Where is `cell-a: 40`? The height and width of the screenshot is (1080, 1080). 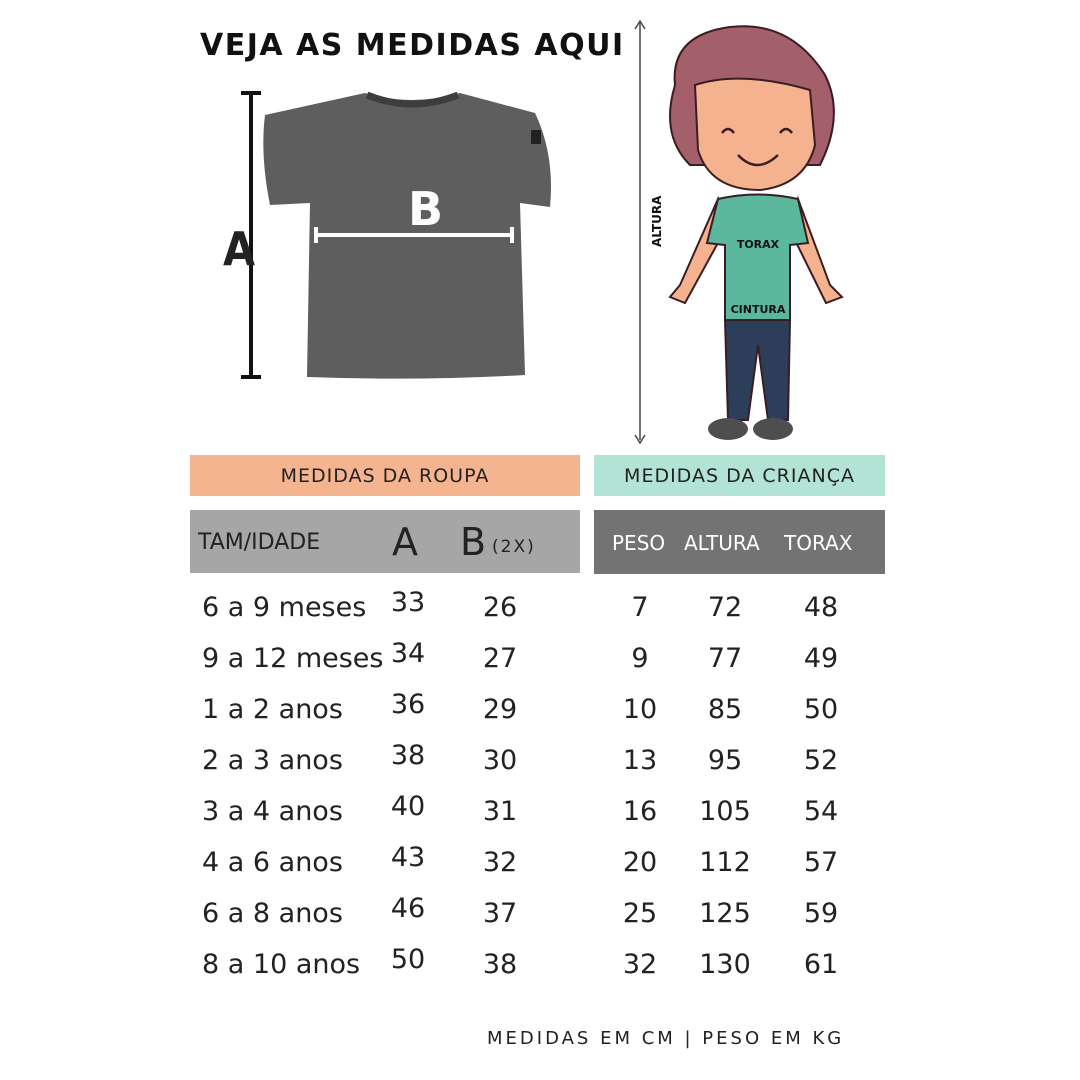
cell-a: 40 is located at coordinates (408, 806).